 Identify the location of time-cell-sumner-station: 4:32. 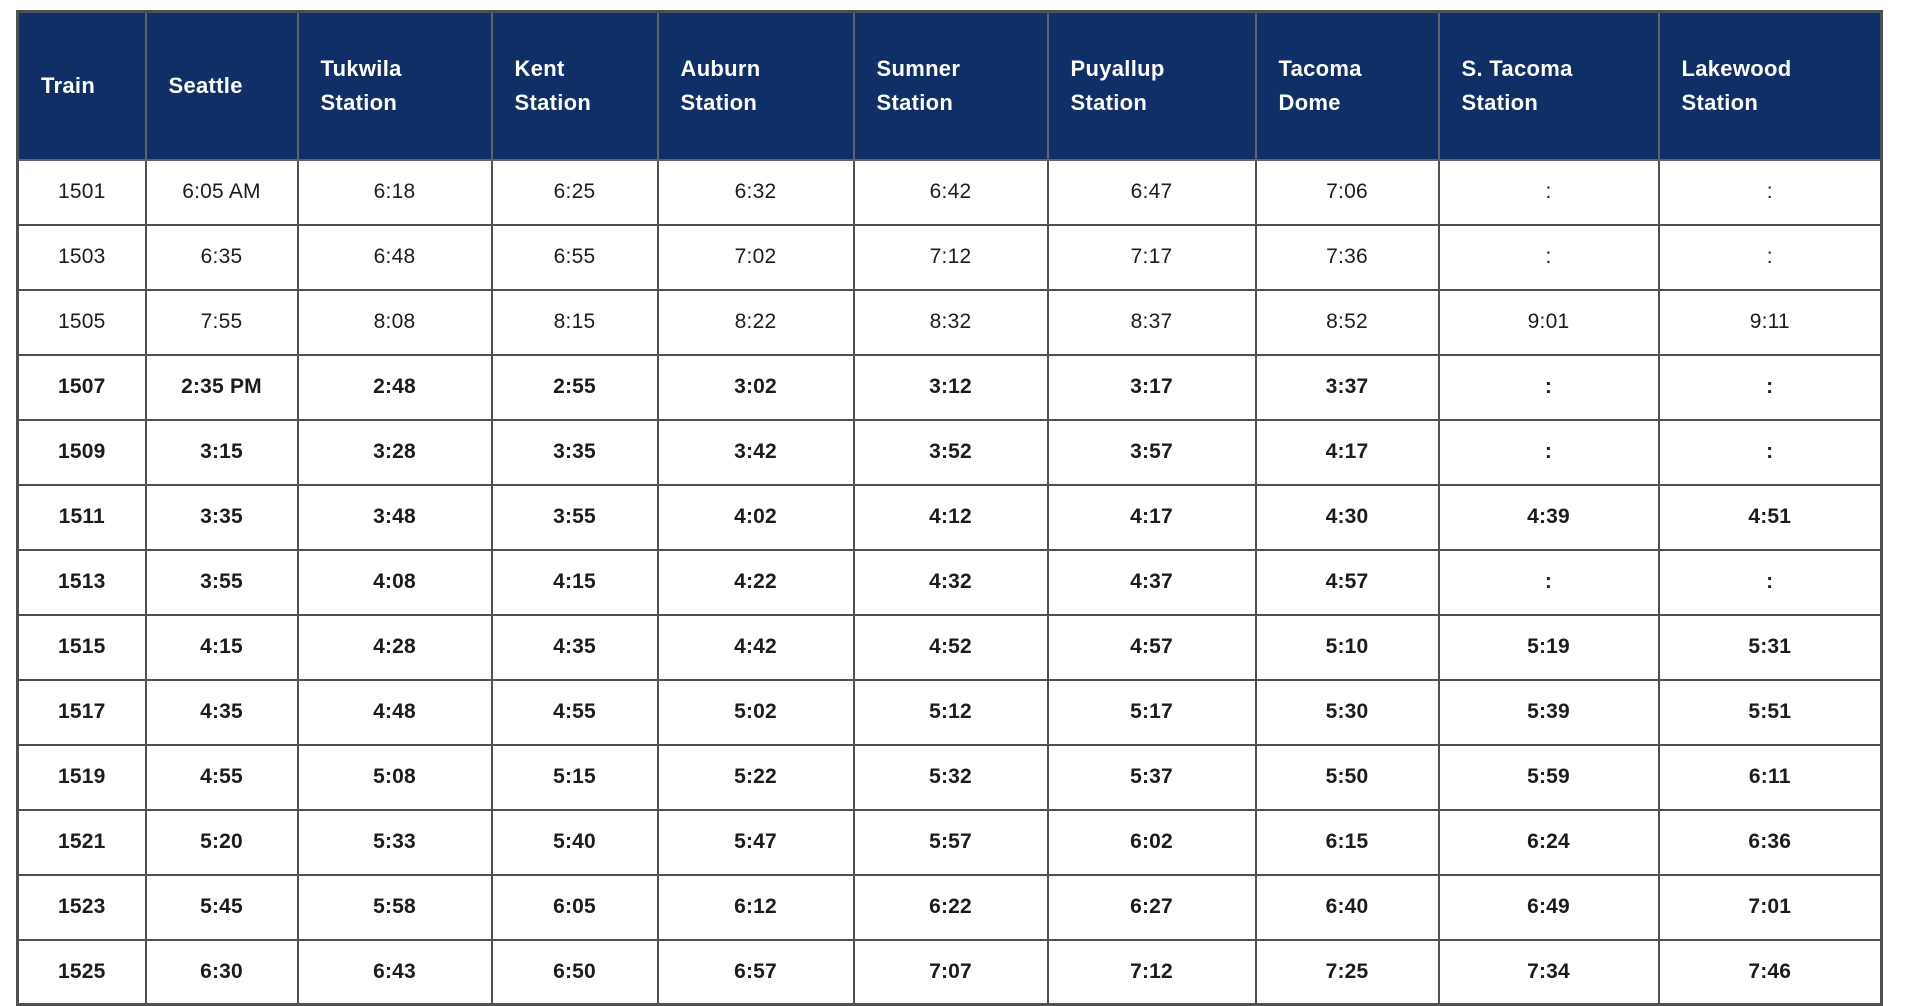
(950, 582).